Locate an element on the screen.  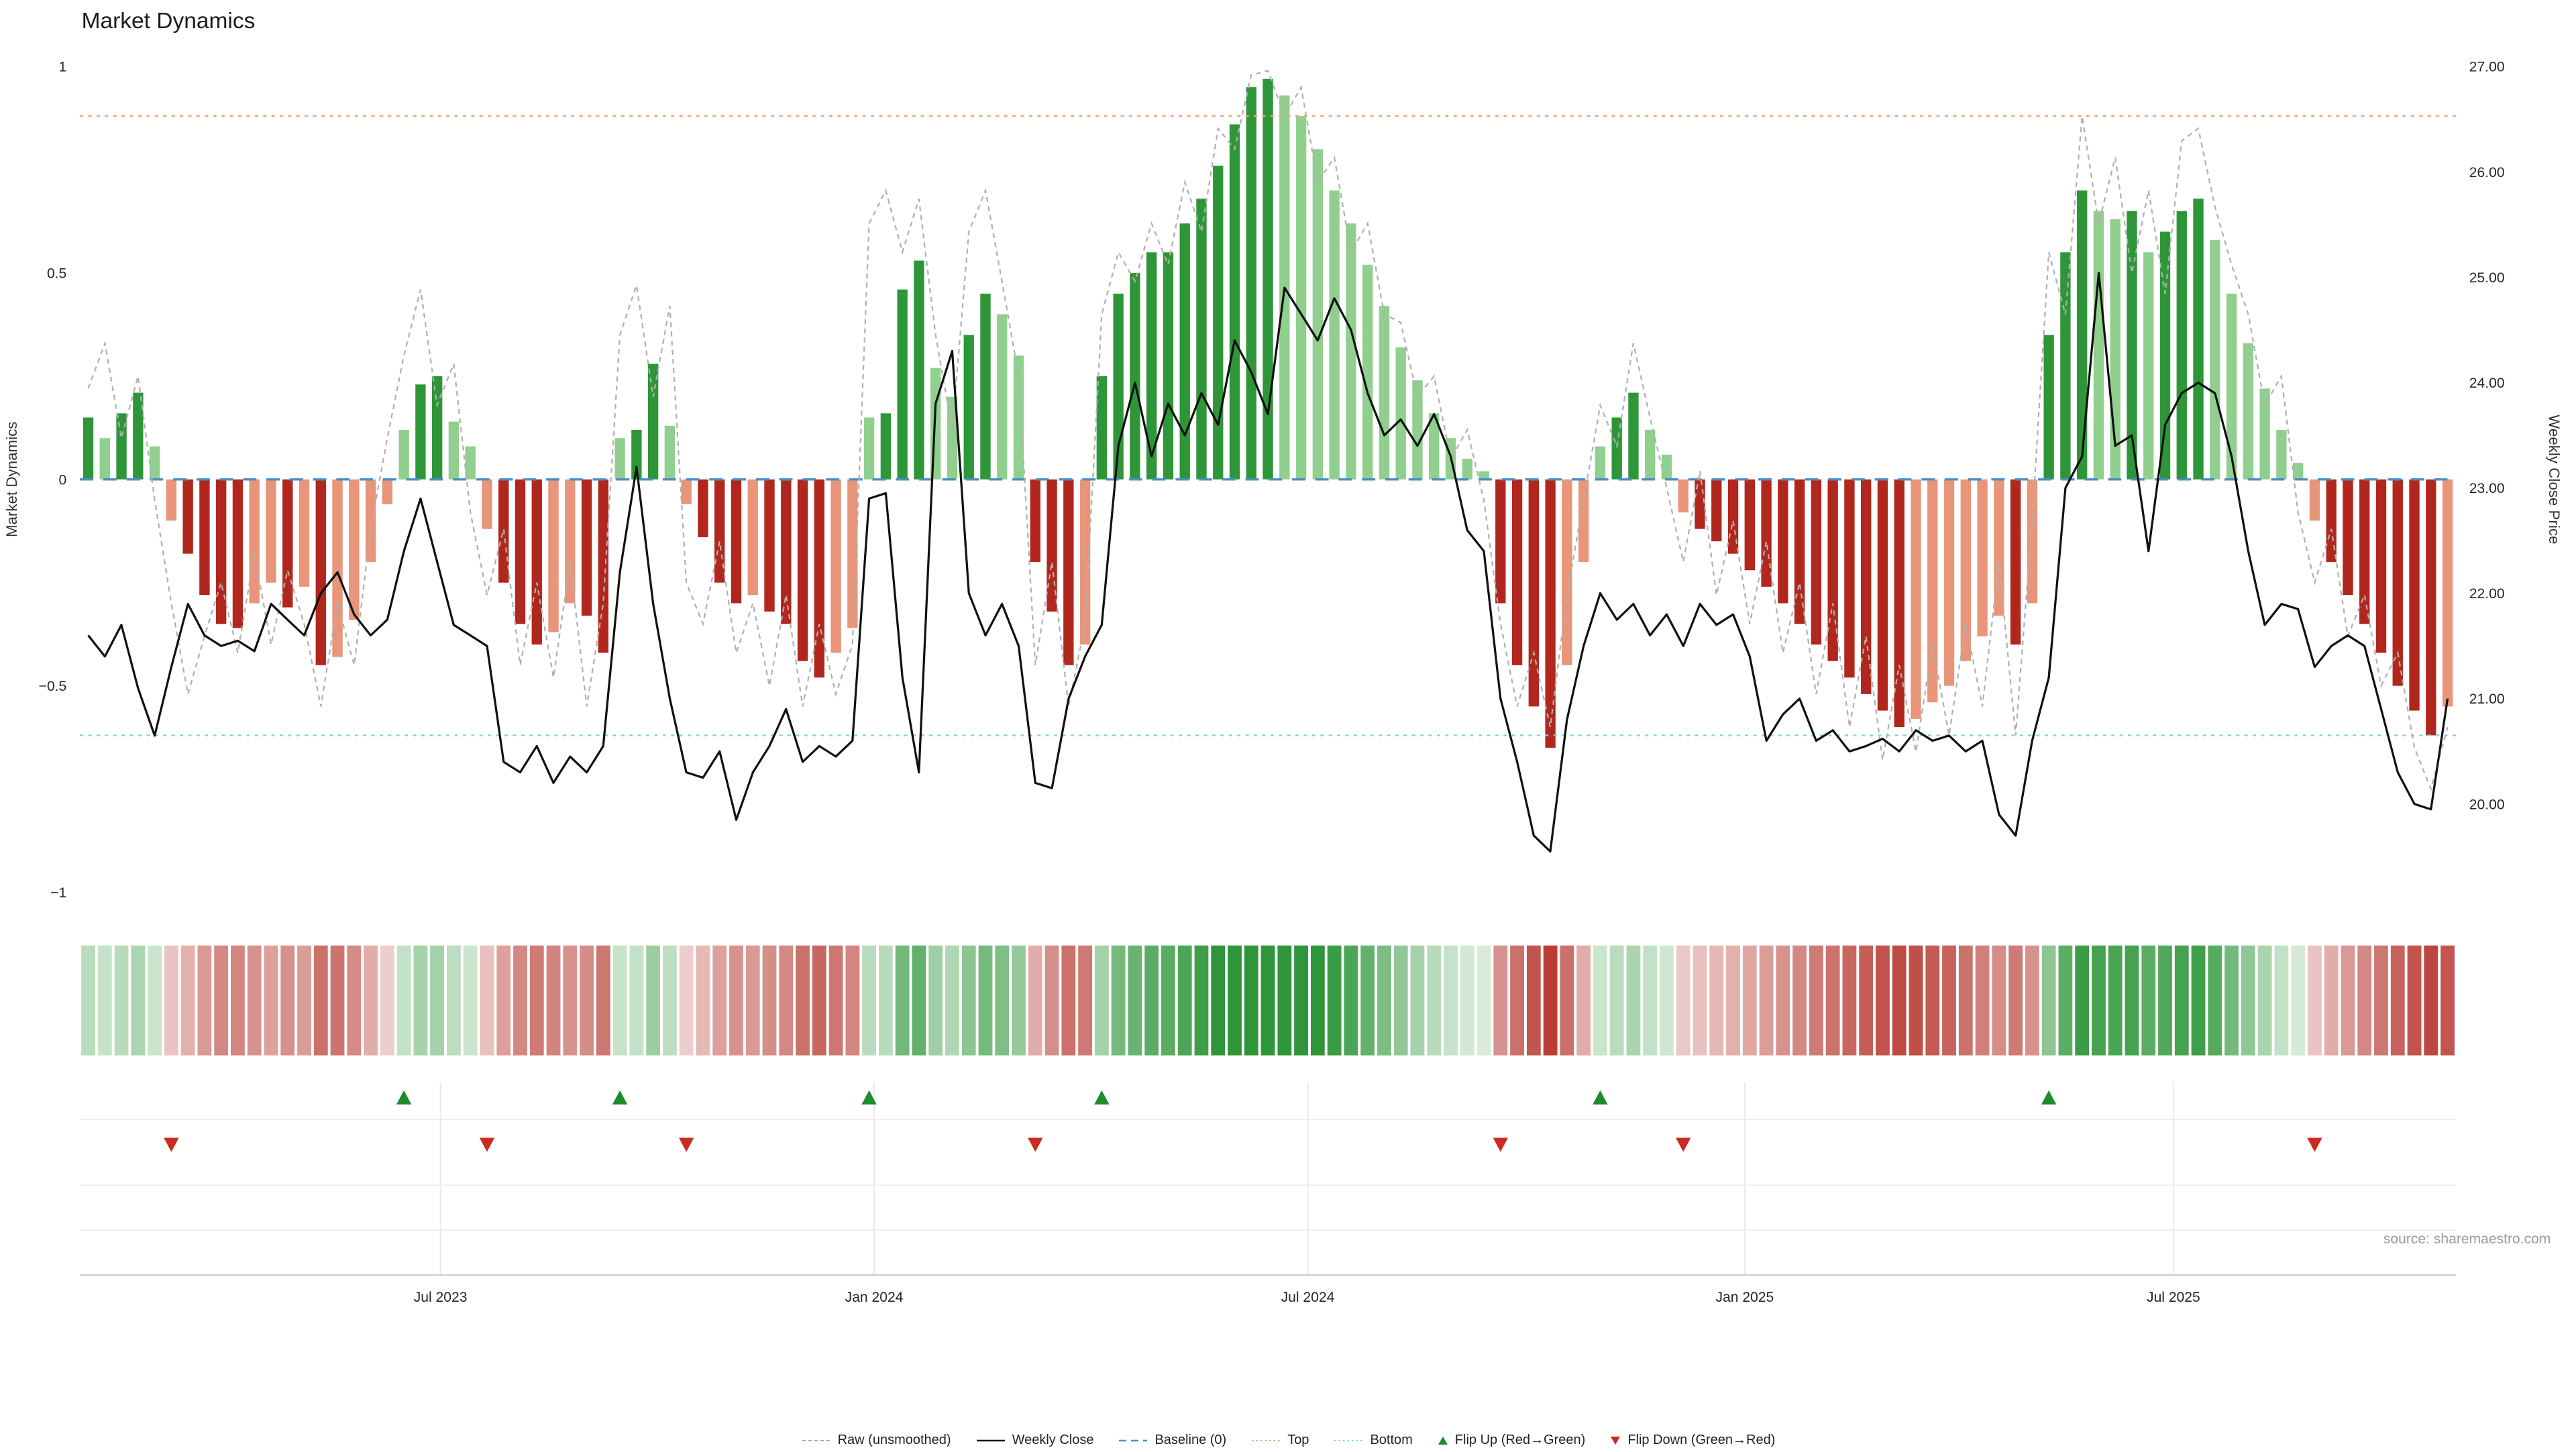
chart-title: Market Dynamics is located at coordinates (169, 21).